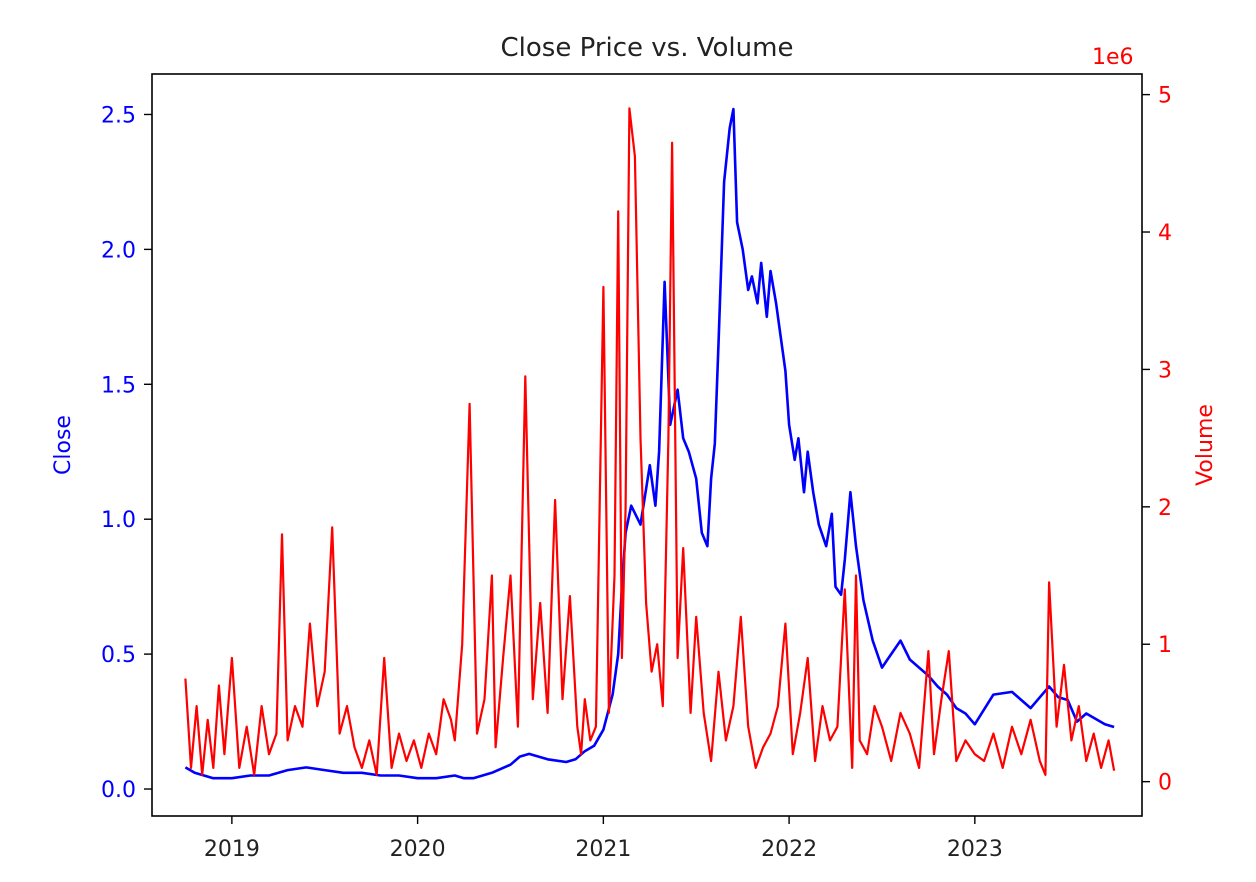 This screenshot has height=882, width=1256. I want to click on right-tick-label: 3, so click(1165, 370).